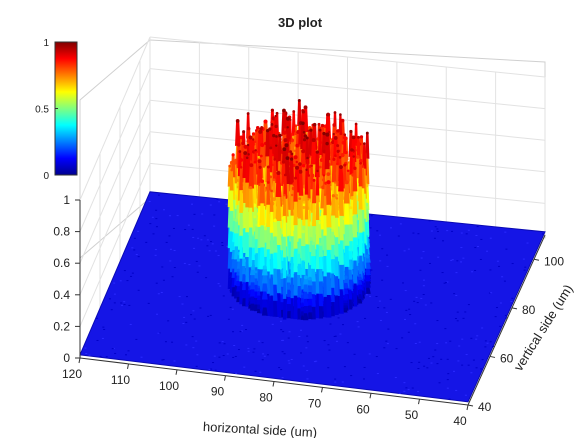 The image size is (580, 438). What do you see at coordinates (66, 200) in the screenshot?
I see `z-tick-label: 1` at bounding box center [66, 200].